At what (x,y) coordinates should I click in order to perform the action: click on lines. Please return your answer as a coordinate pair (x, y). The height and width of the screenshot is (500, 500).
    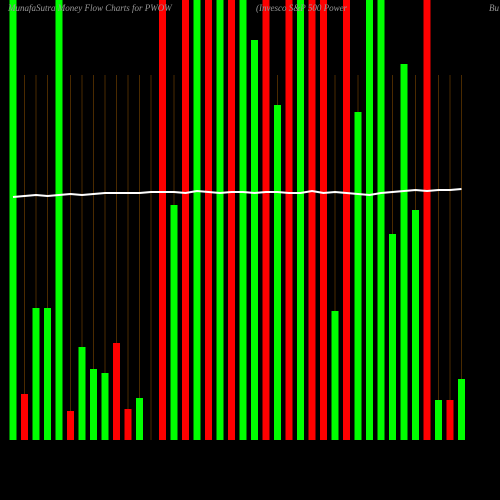
    Looking at the image, I should click on (237, 193).